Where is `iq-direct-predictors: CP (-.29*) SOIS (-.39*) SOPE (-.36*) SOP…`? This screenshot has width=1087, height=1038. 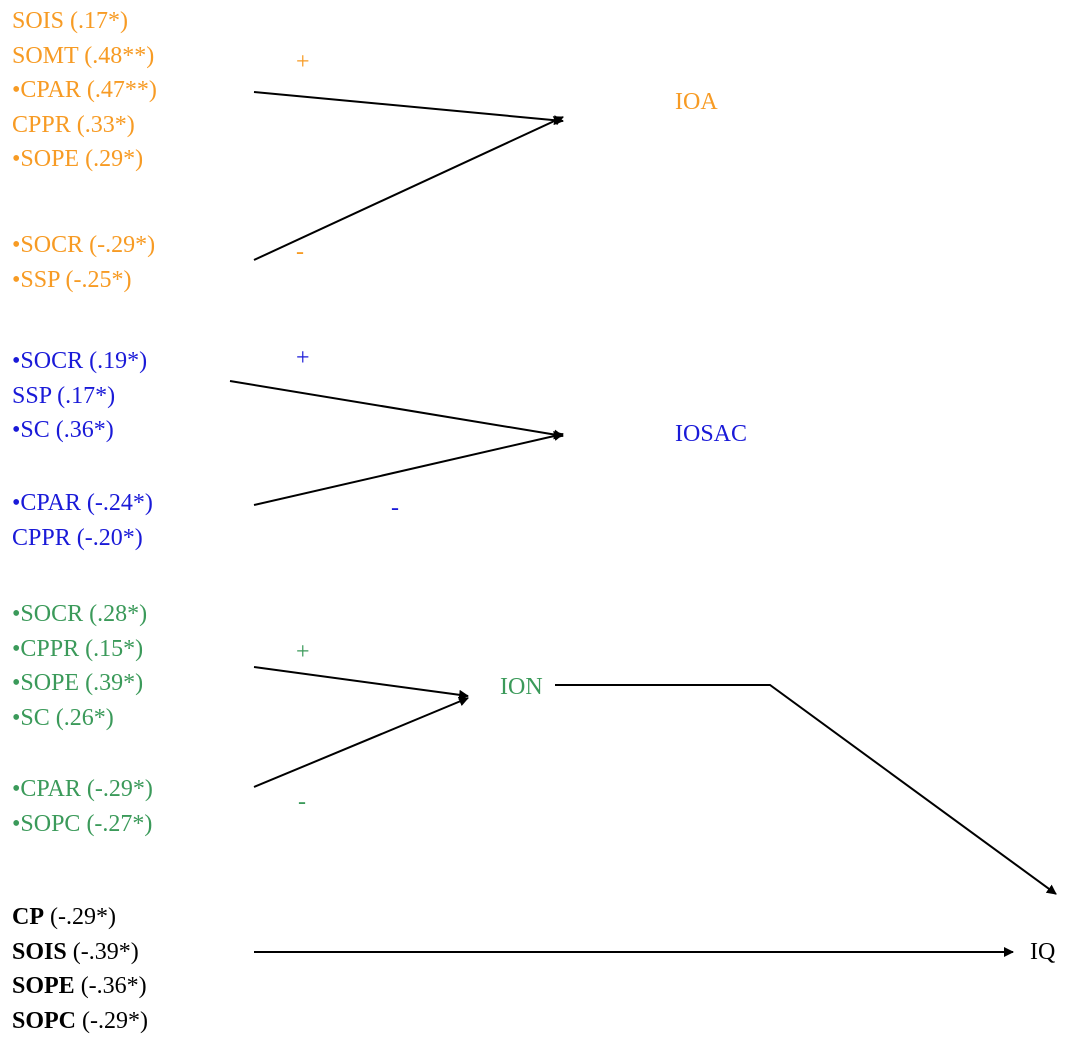 iq-direct-predictors: CP (-.29*) SOIS (-.39*) SOPE (-.36*) SOP… is located at coordinates (80, 969).